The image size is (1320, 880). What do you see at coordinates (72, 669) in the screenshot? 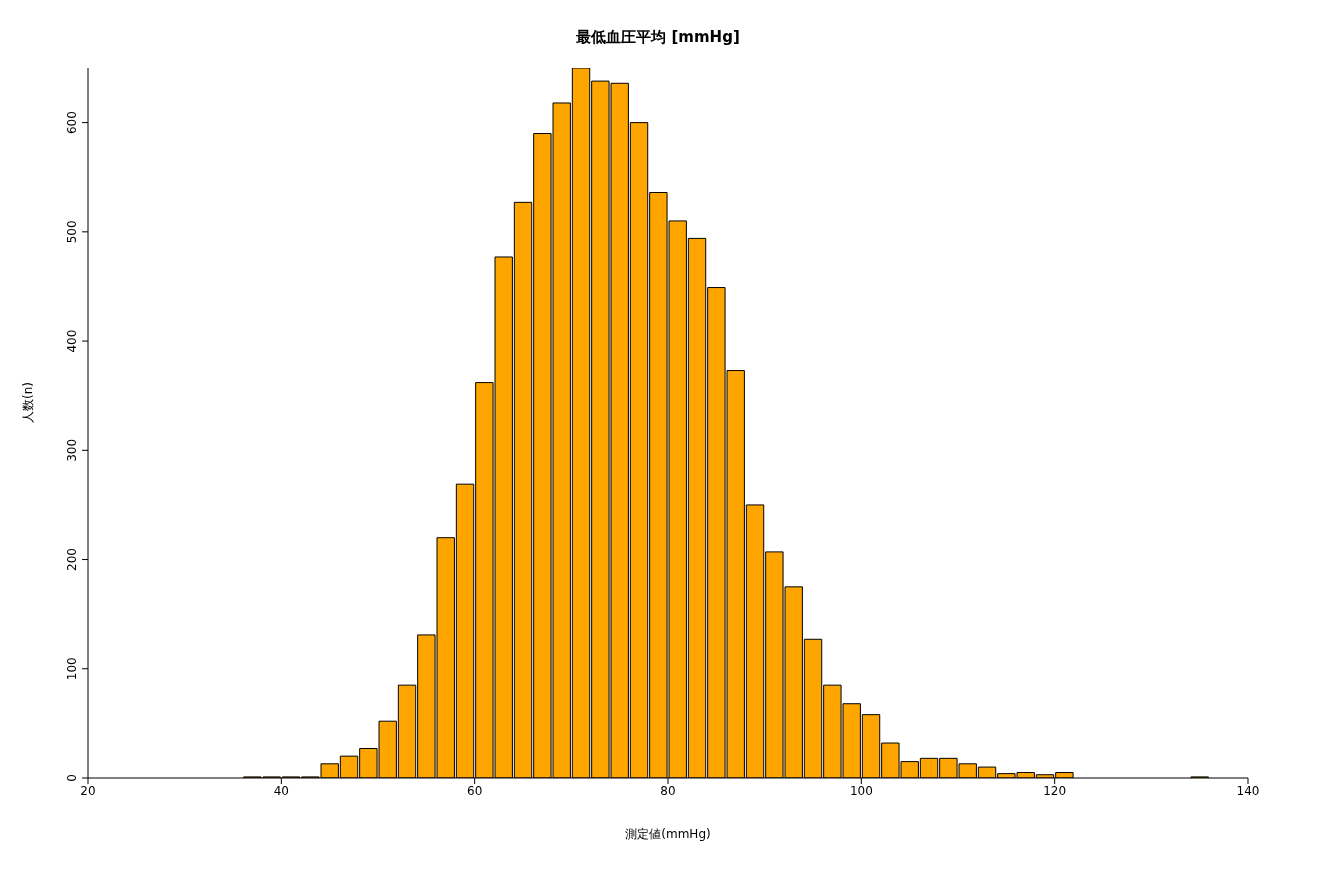
I see `y-tick-label: 100` at bounding box center [72, 669].